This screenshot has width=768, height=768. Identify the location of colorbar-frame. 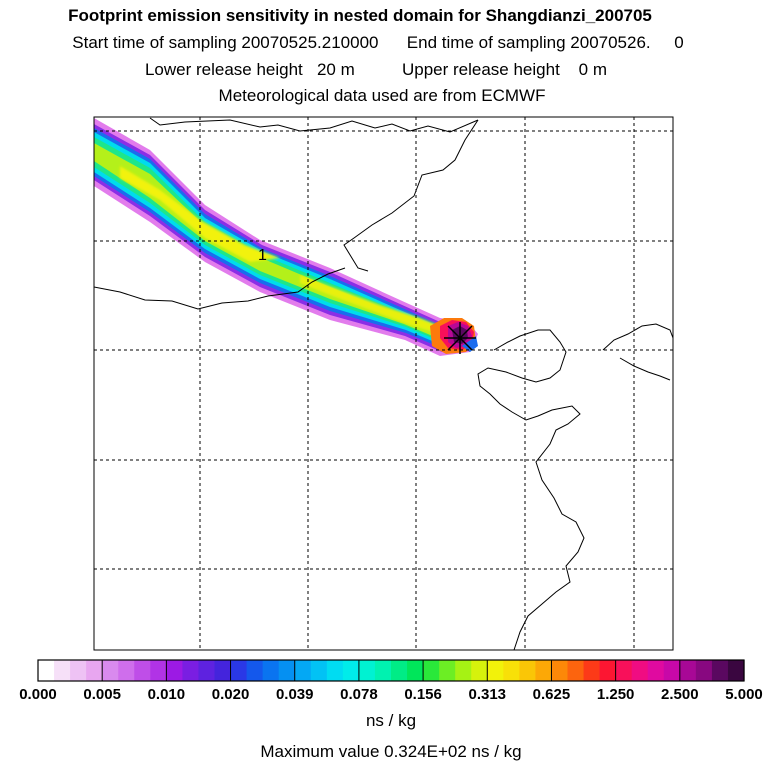
(391, 670).